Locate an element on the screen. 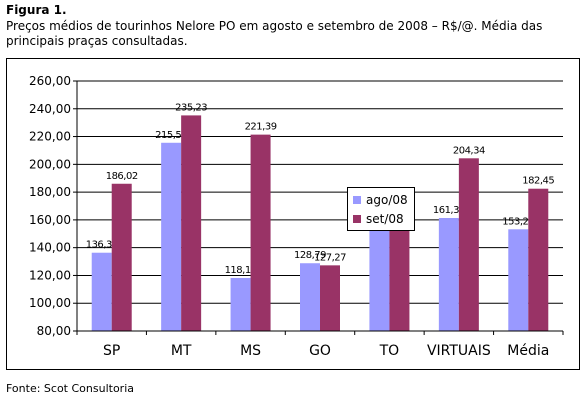 The width and height of the screenshot is (586, 402). data-label: 128,79 is located at coordinates (310, 255).